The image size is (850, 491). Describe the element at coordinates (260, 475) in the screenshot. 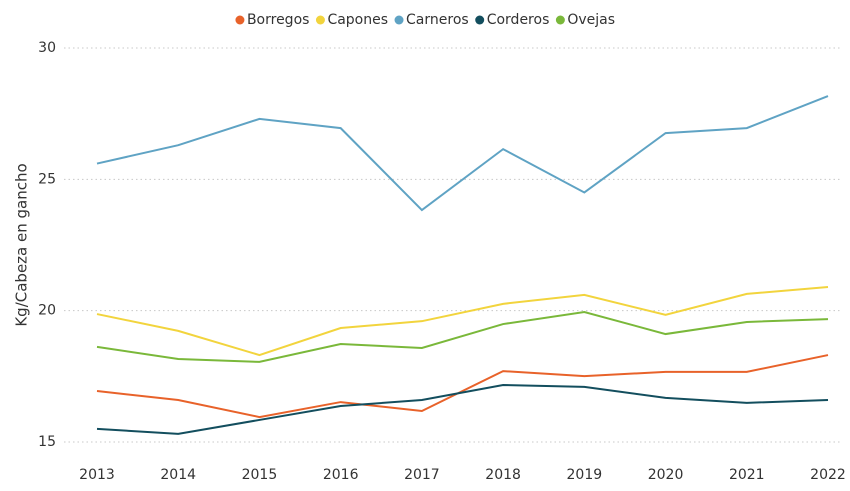

I see `x-tick-label: 2015` at that location.